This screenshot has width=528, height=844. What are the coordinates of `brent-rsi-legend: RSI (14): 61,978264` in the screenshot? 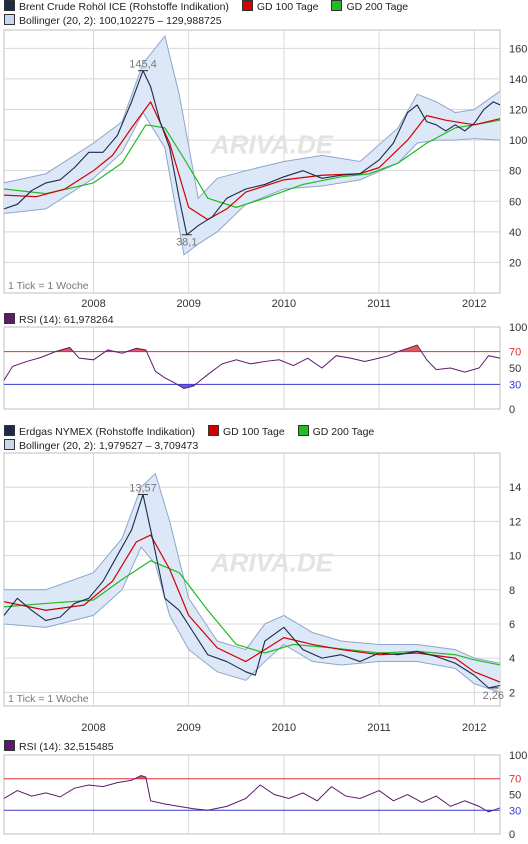 It's located at (64, 320).